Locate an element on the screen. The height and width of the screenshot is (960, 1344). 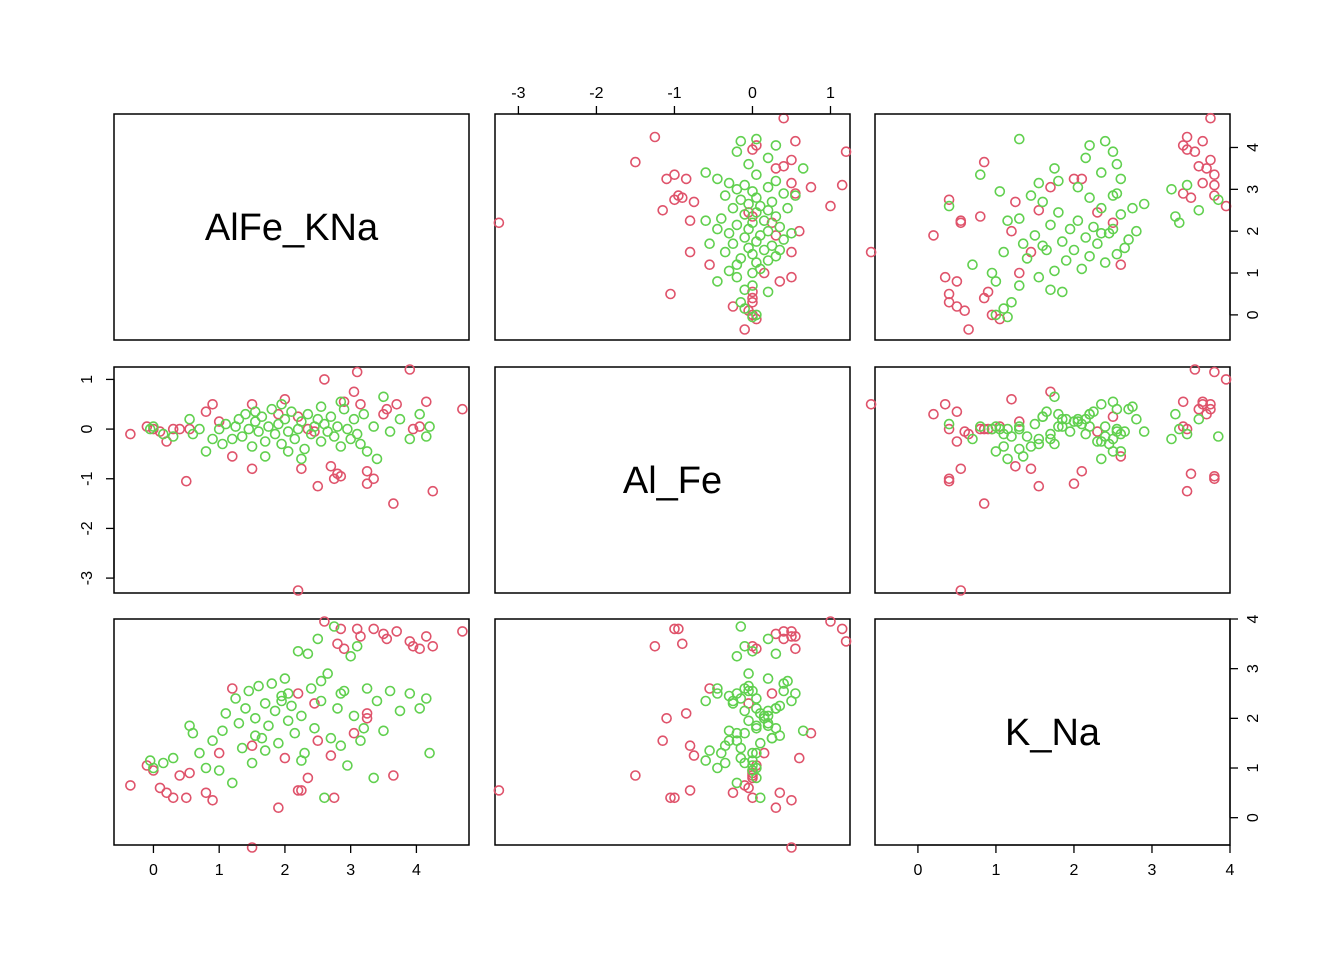
tick-label: -1 is located at coordinates (87, 479).